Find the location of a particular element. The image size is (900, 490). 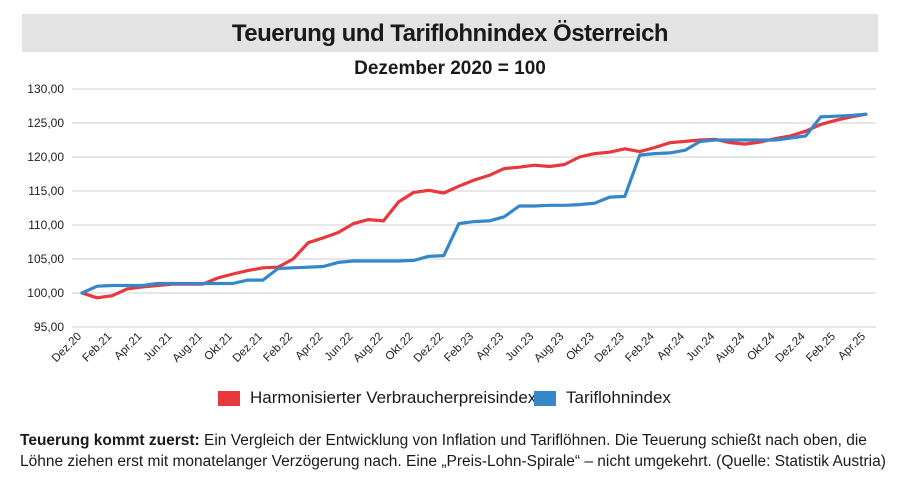

x-tick-label: Feb.23 is located at coordinates (459, 348).